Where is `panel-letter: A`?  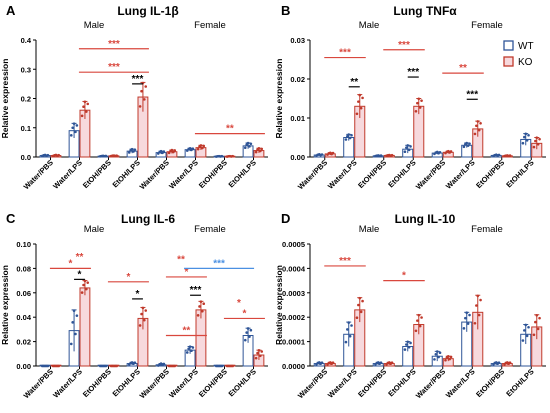
panel-letter: A is located at coordinates (11, 10).